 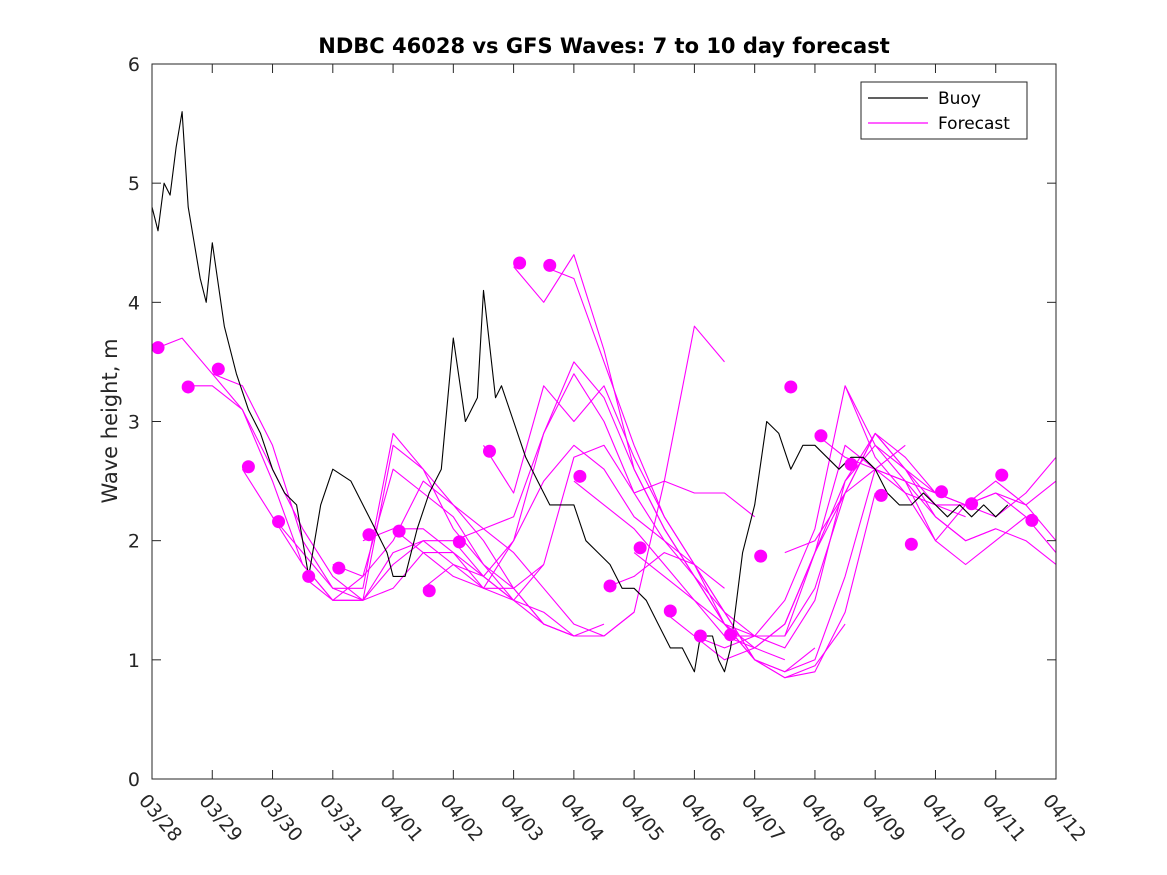 What do you see at coordinates (134, 184) in the screenshot?
I see `y-tick-label: 5` at bounding box center [134, 184].